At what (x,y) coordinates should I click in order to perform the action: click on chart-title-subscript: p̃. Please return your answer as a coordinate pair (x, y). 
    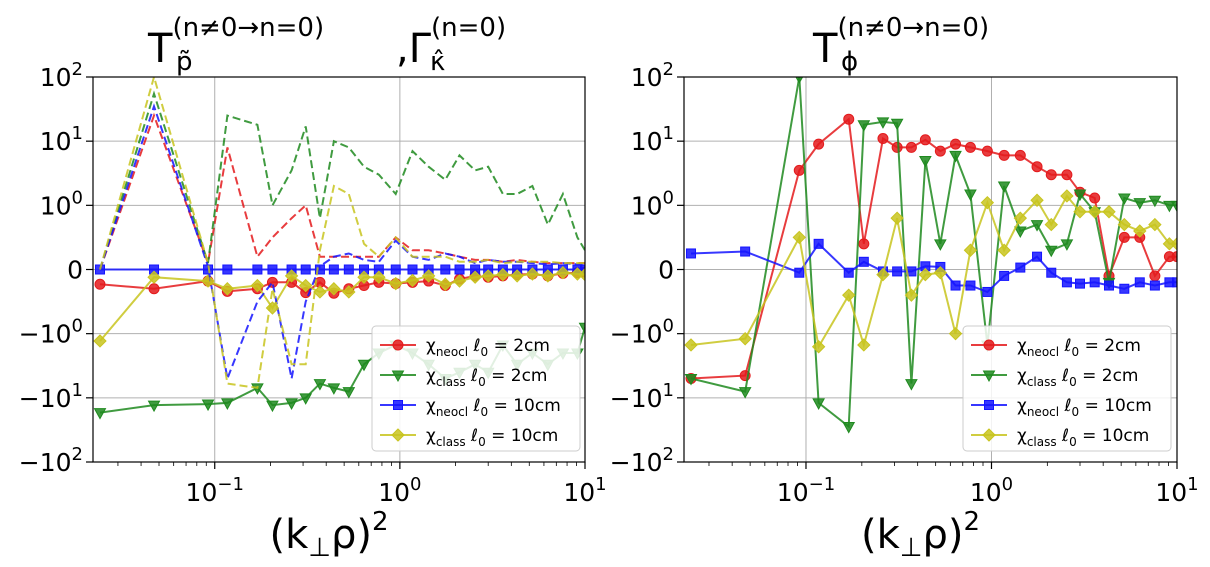
    Looking at the image, I should click on (184, 62).